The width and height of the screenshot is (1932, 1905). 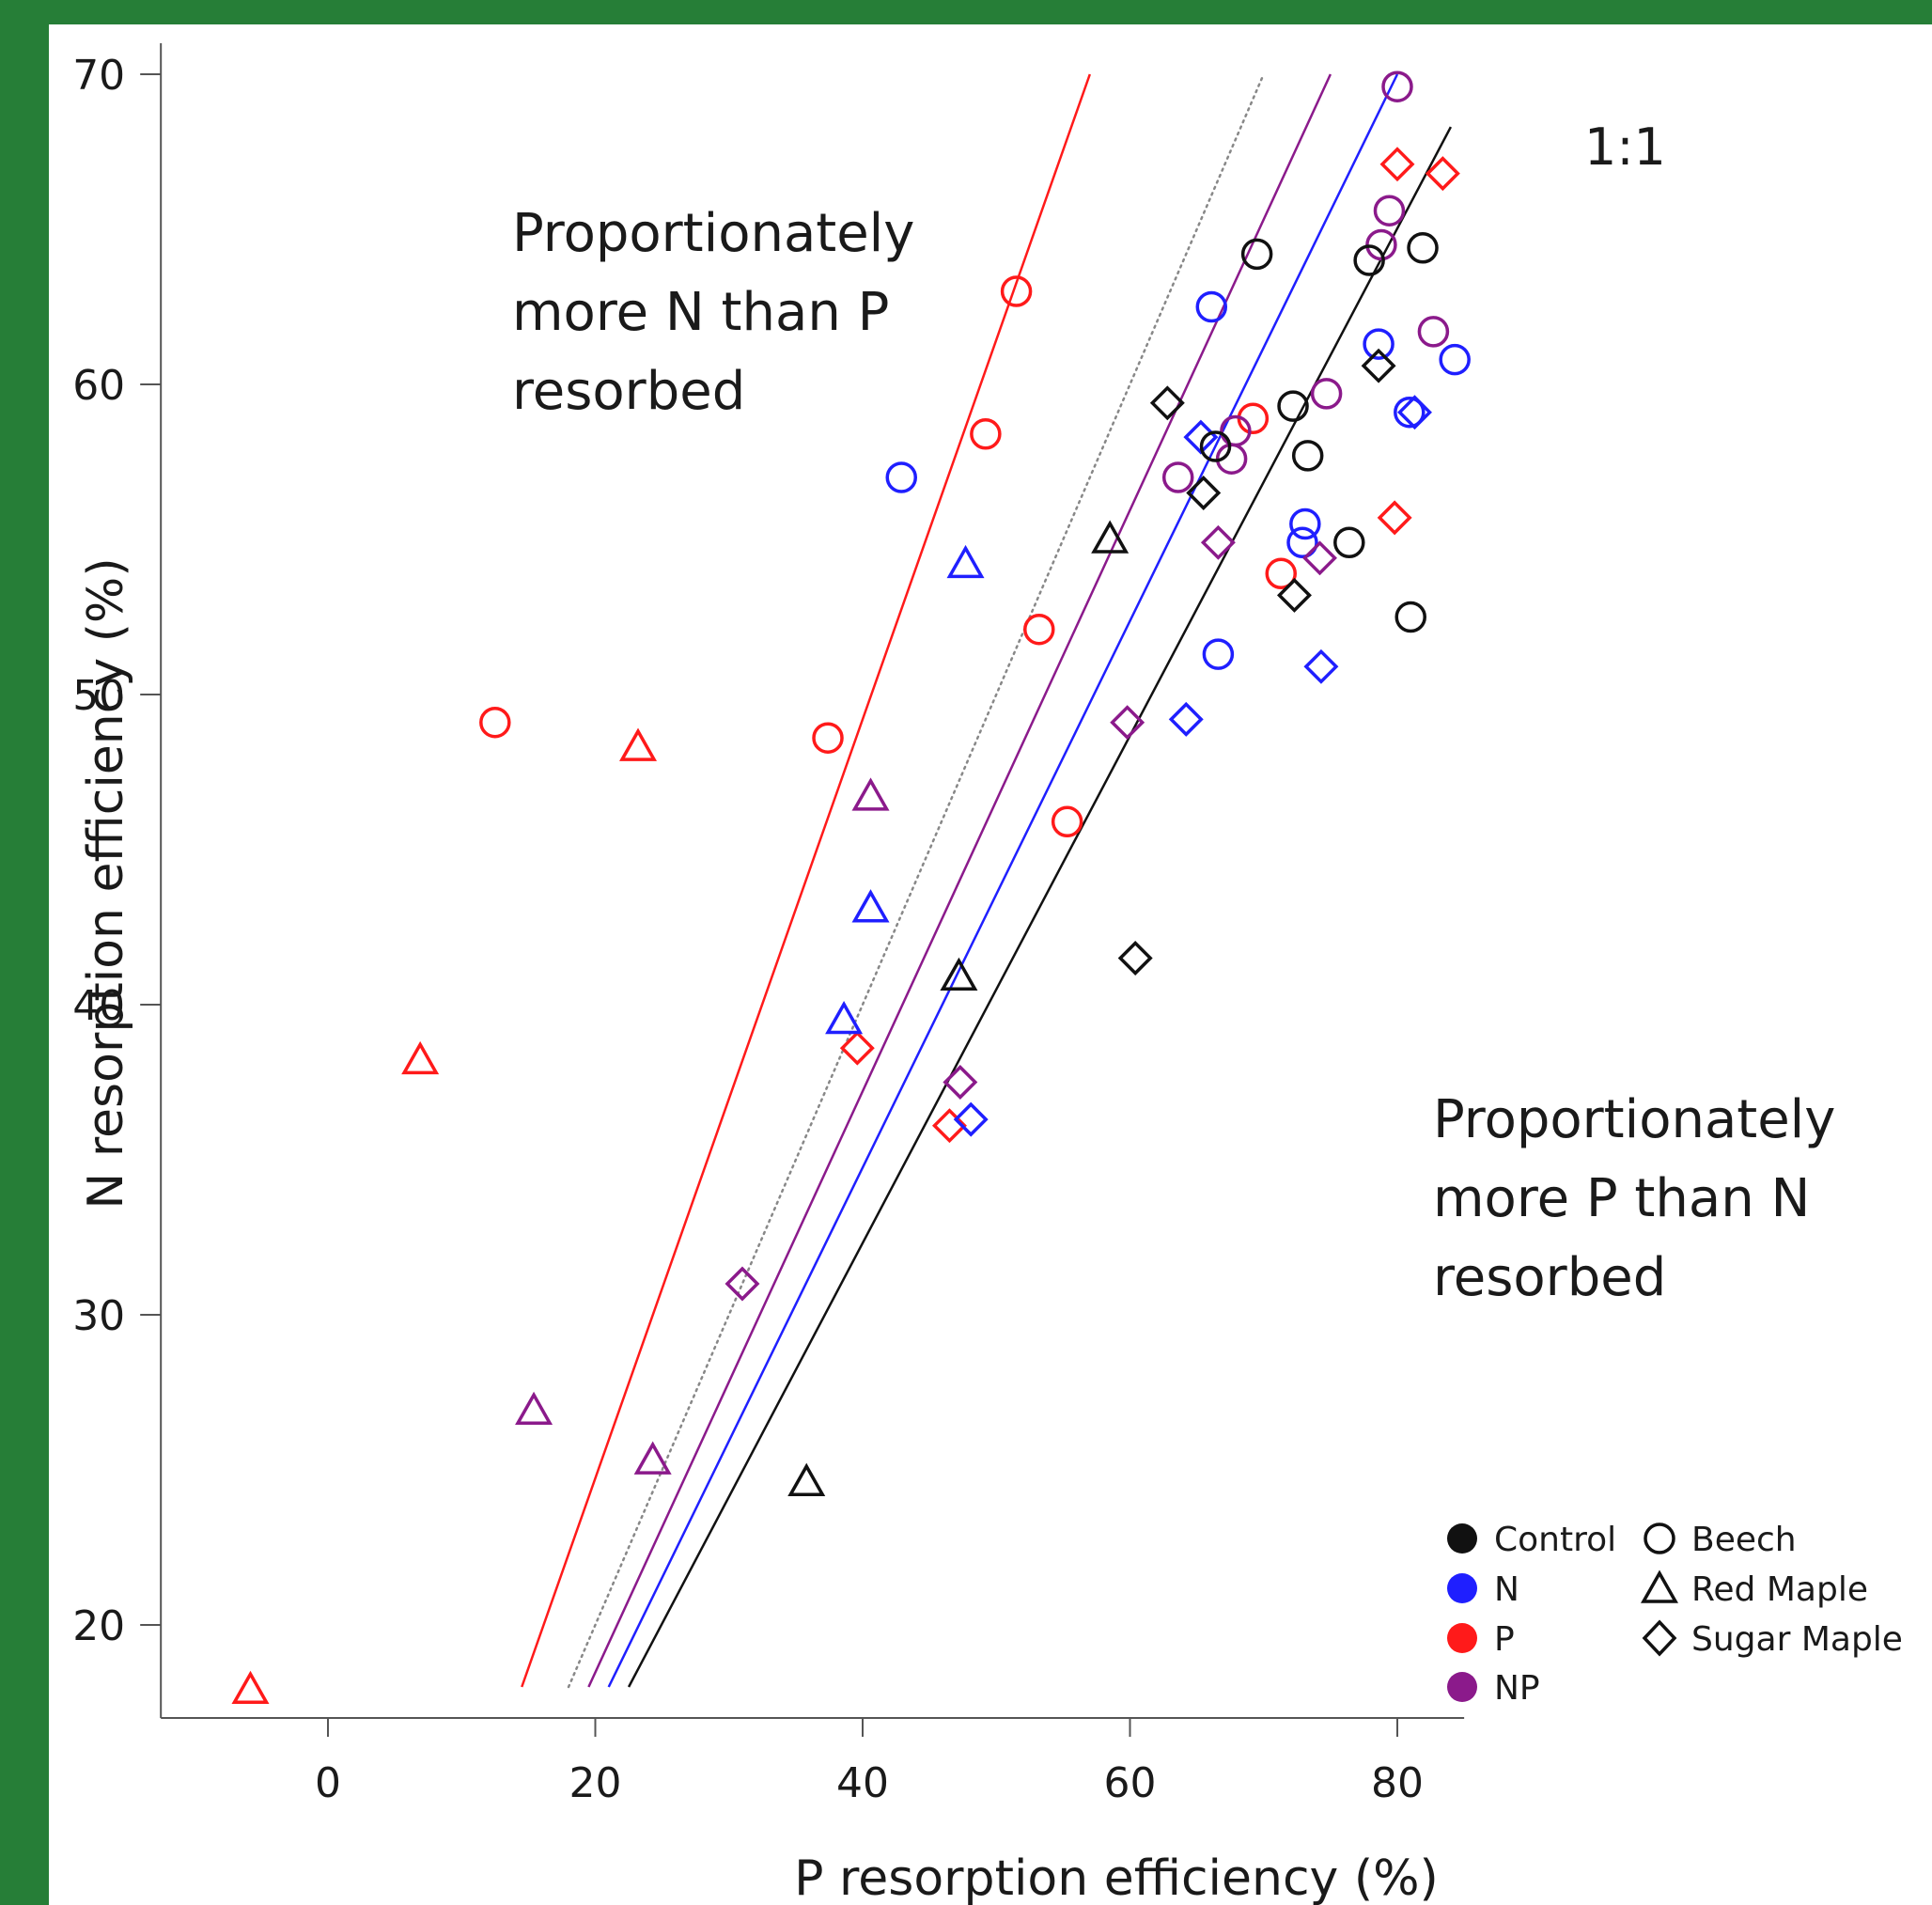 I want to click on y-axis-title: N resorption efficiency (%), so click(x=106, y=883).